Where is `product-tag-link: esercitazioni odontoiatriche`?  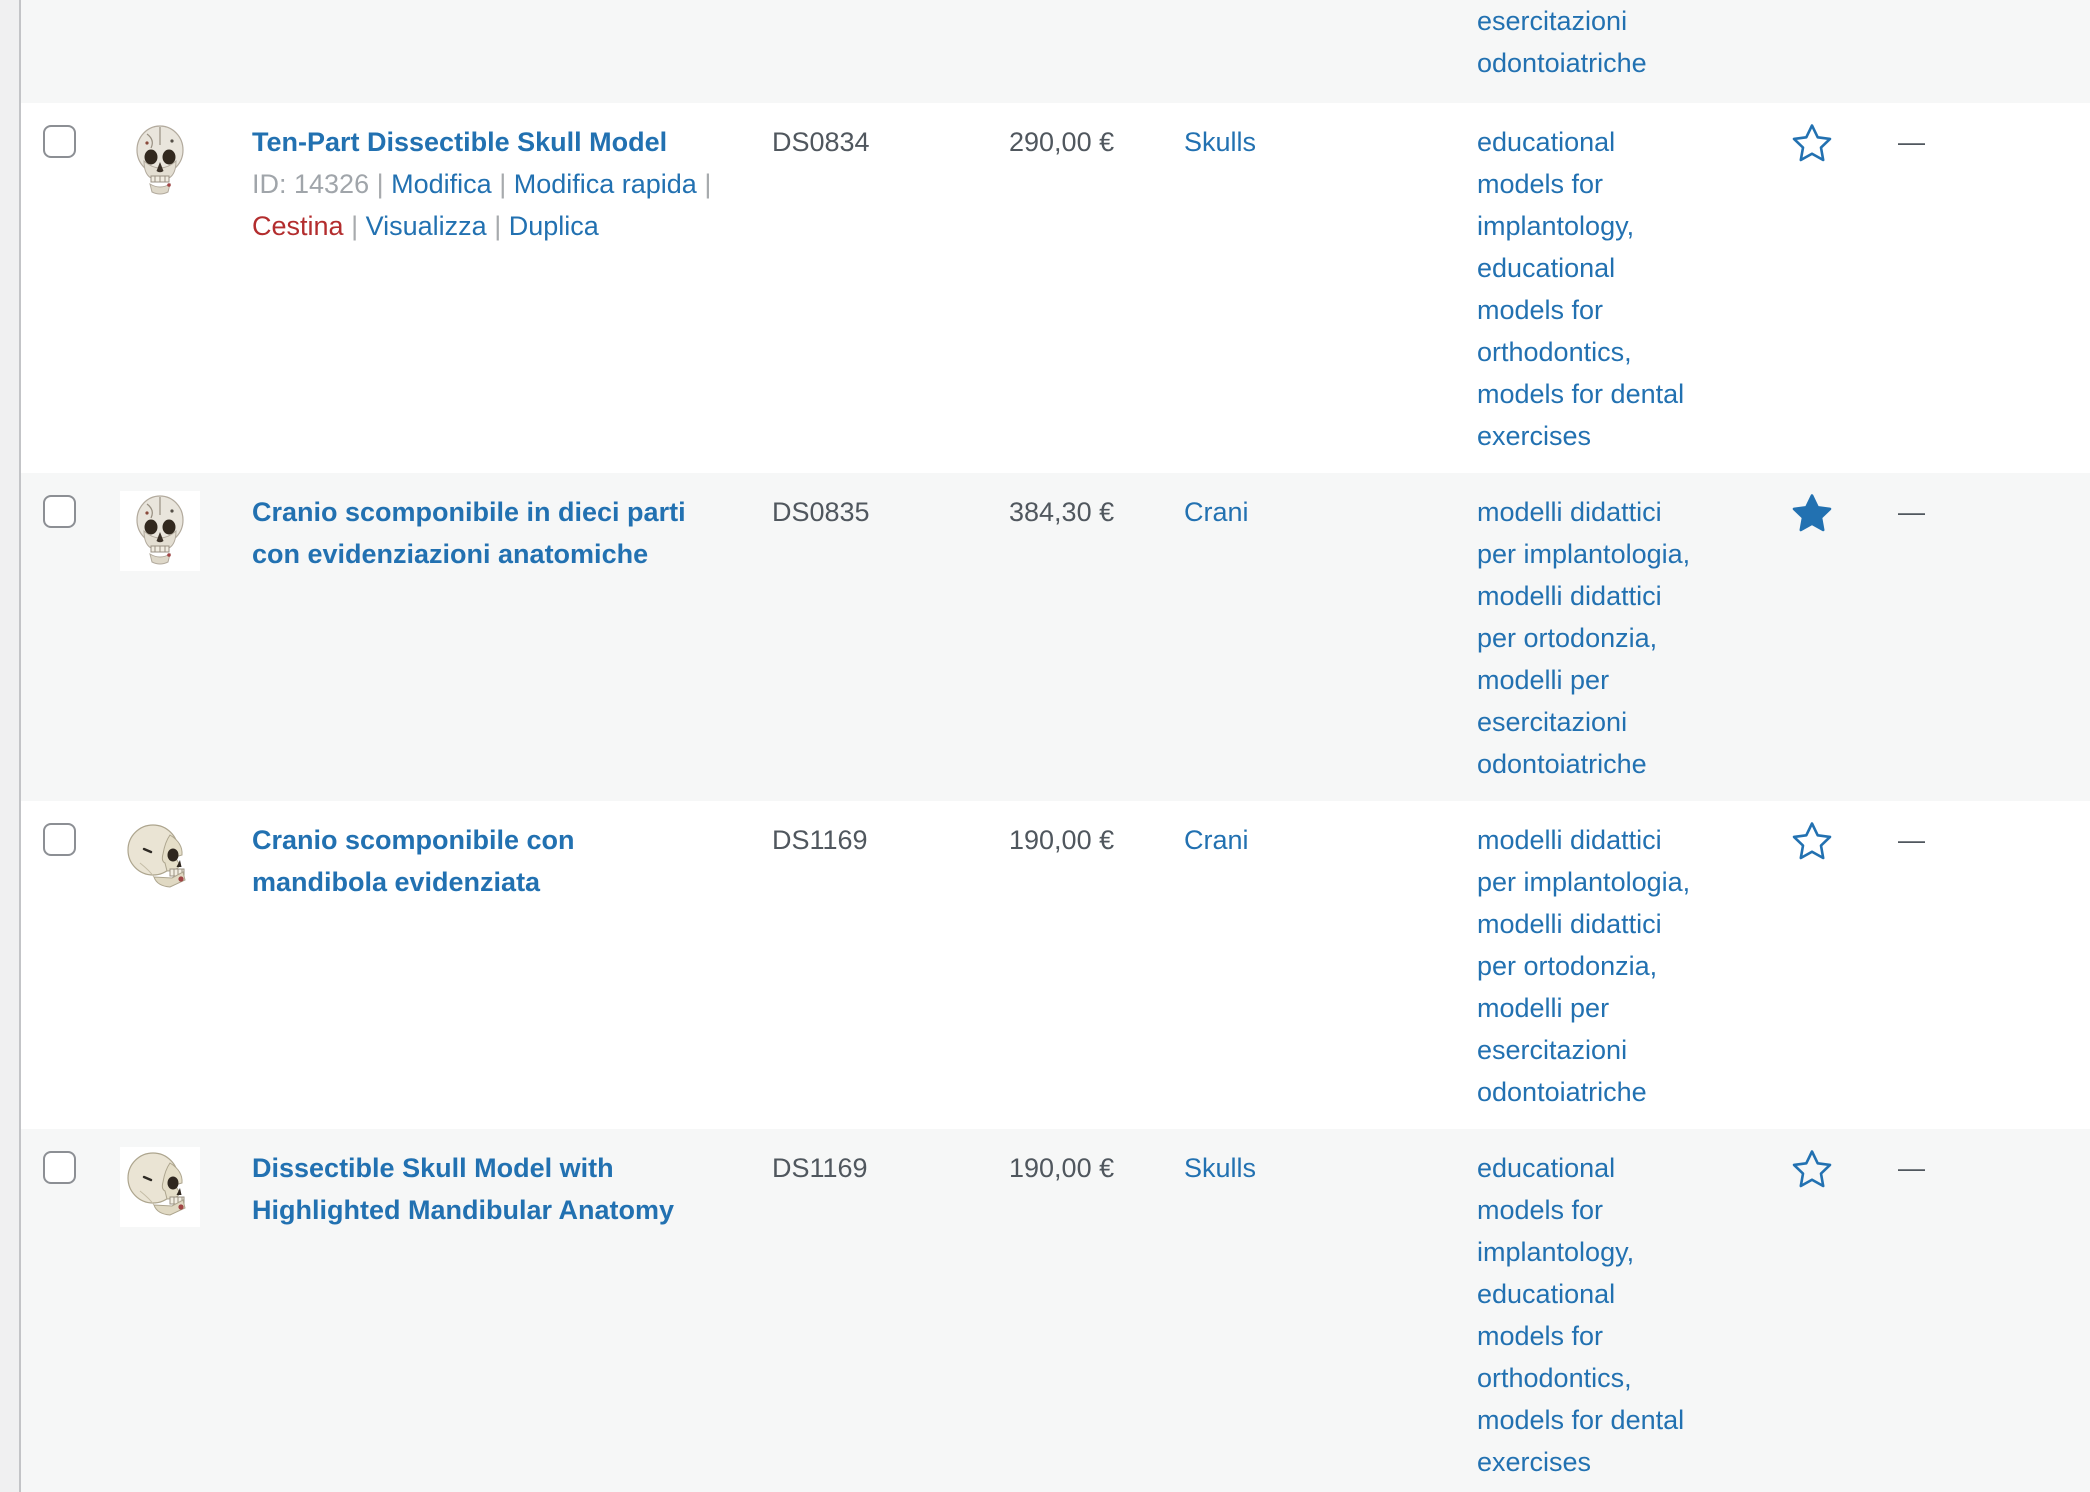 product-tag-link: esercitazioni odontoiatriche is located at coordinates (1562, 42).